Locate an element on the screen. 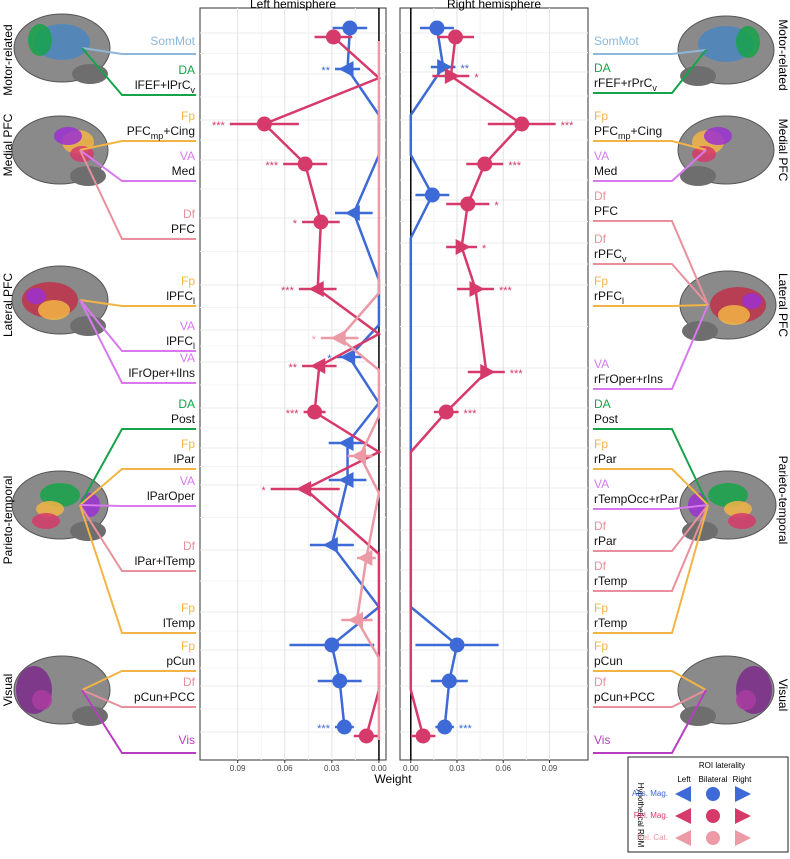 The image size is (790, 859). legend-column: Bilateral is located at coordinates (713, 779).